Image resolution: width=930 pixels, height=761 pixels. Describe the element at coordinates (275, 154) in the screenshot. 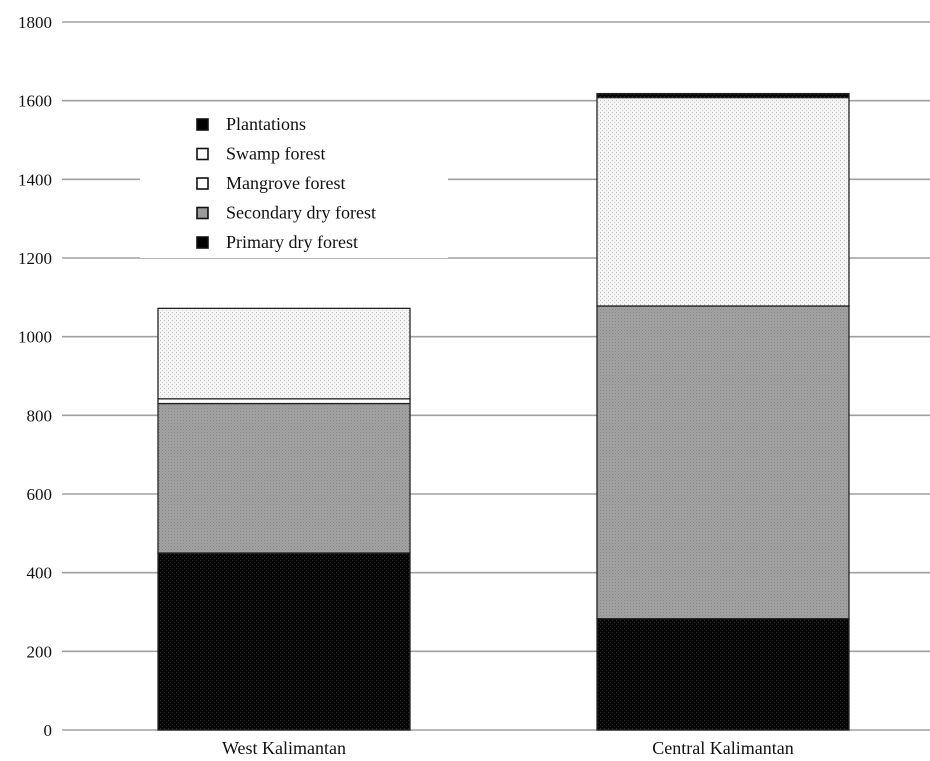

I see `legend-label: Swamp forest` at that location.